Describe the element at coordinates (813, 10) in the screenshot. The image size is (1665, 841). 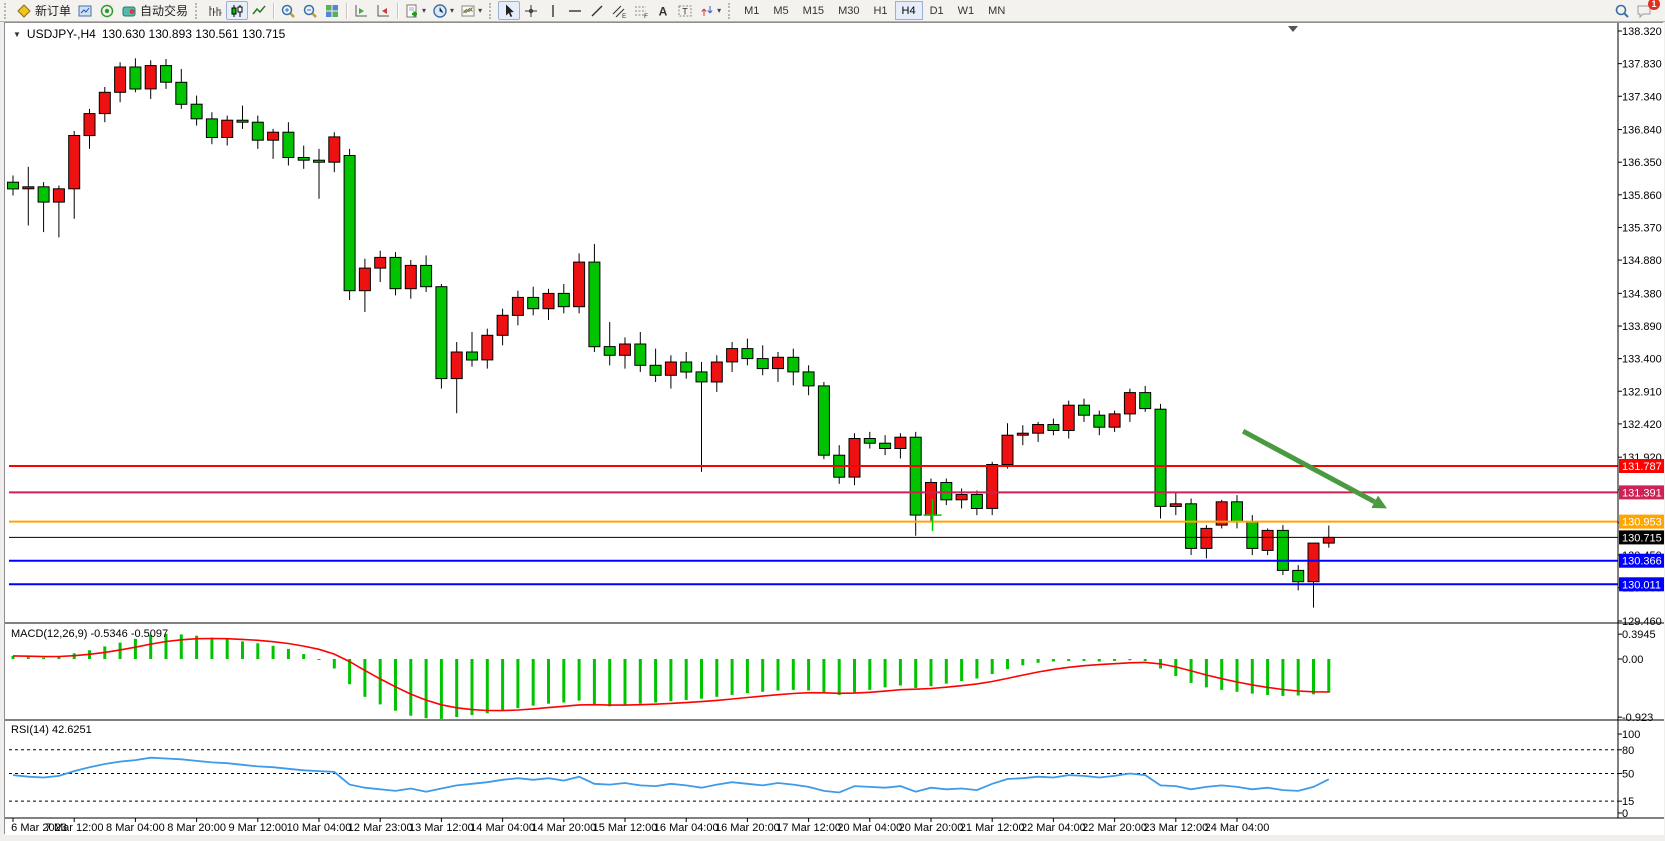
I see `timeframe-button-m15: M15` at that location.